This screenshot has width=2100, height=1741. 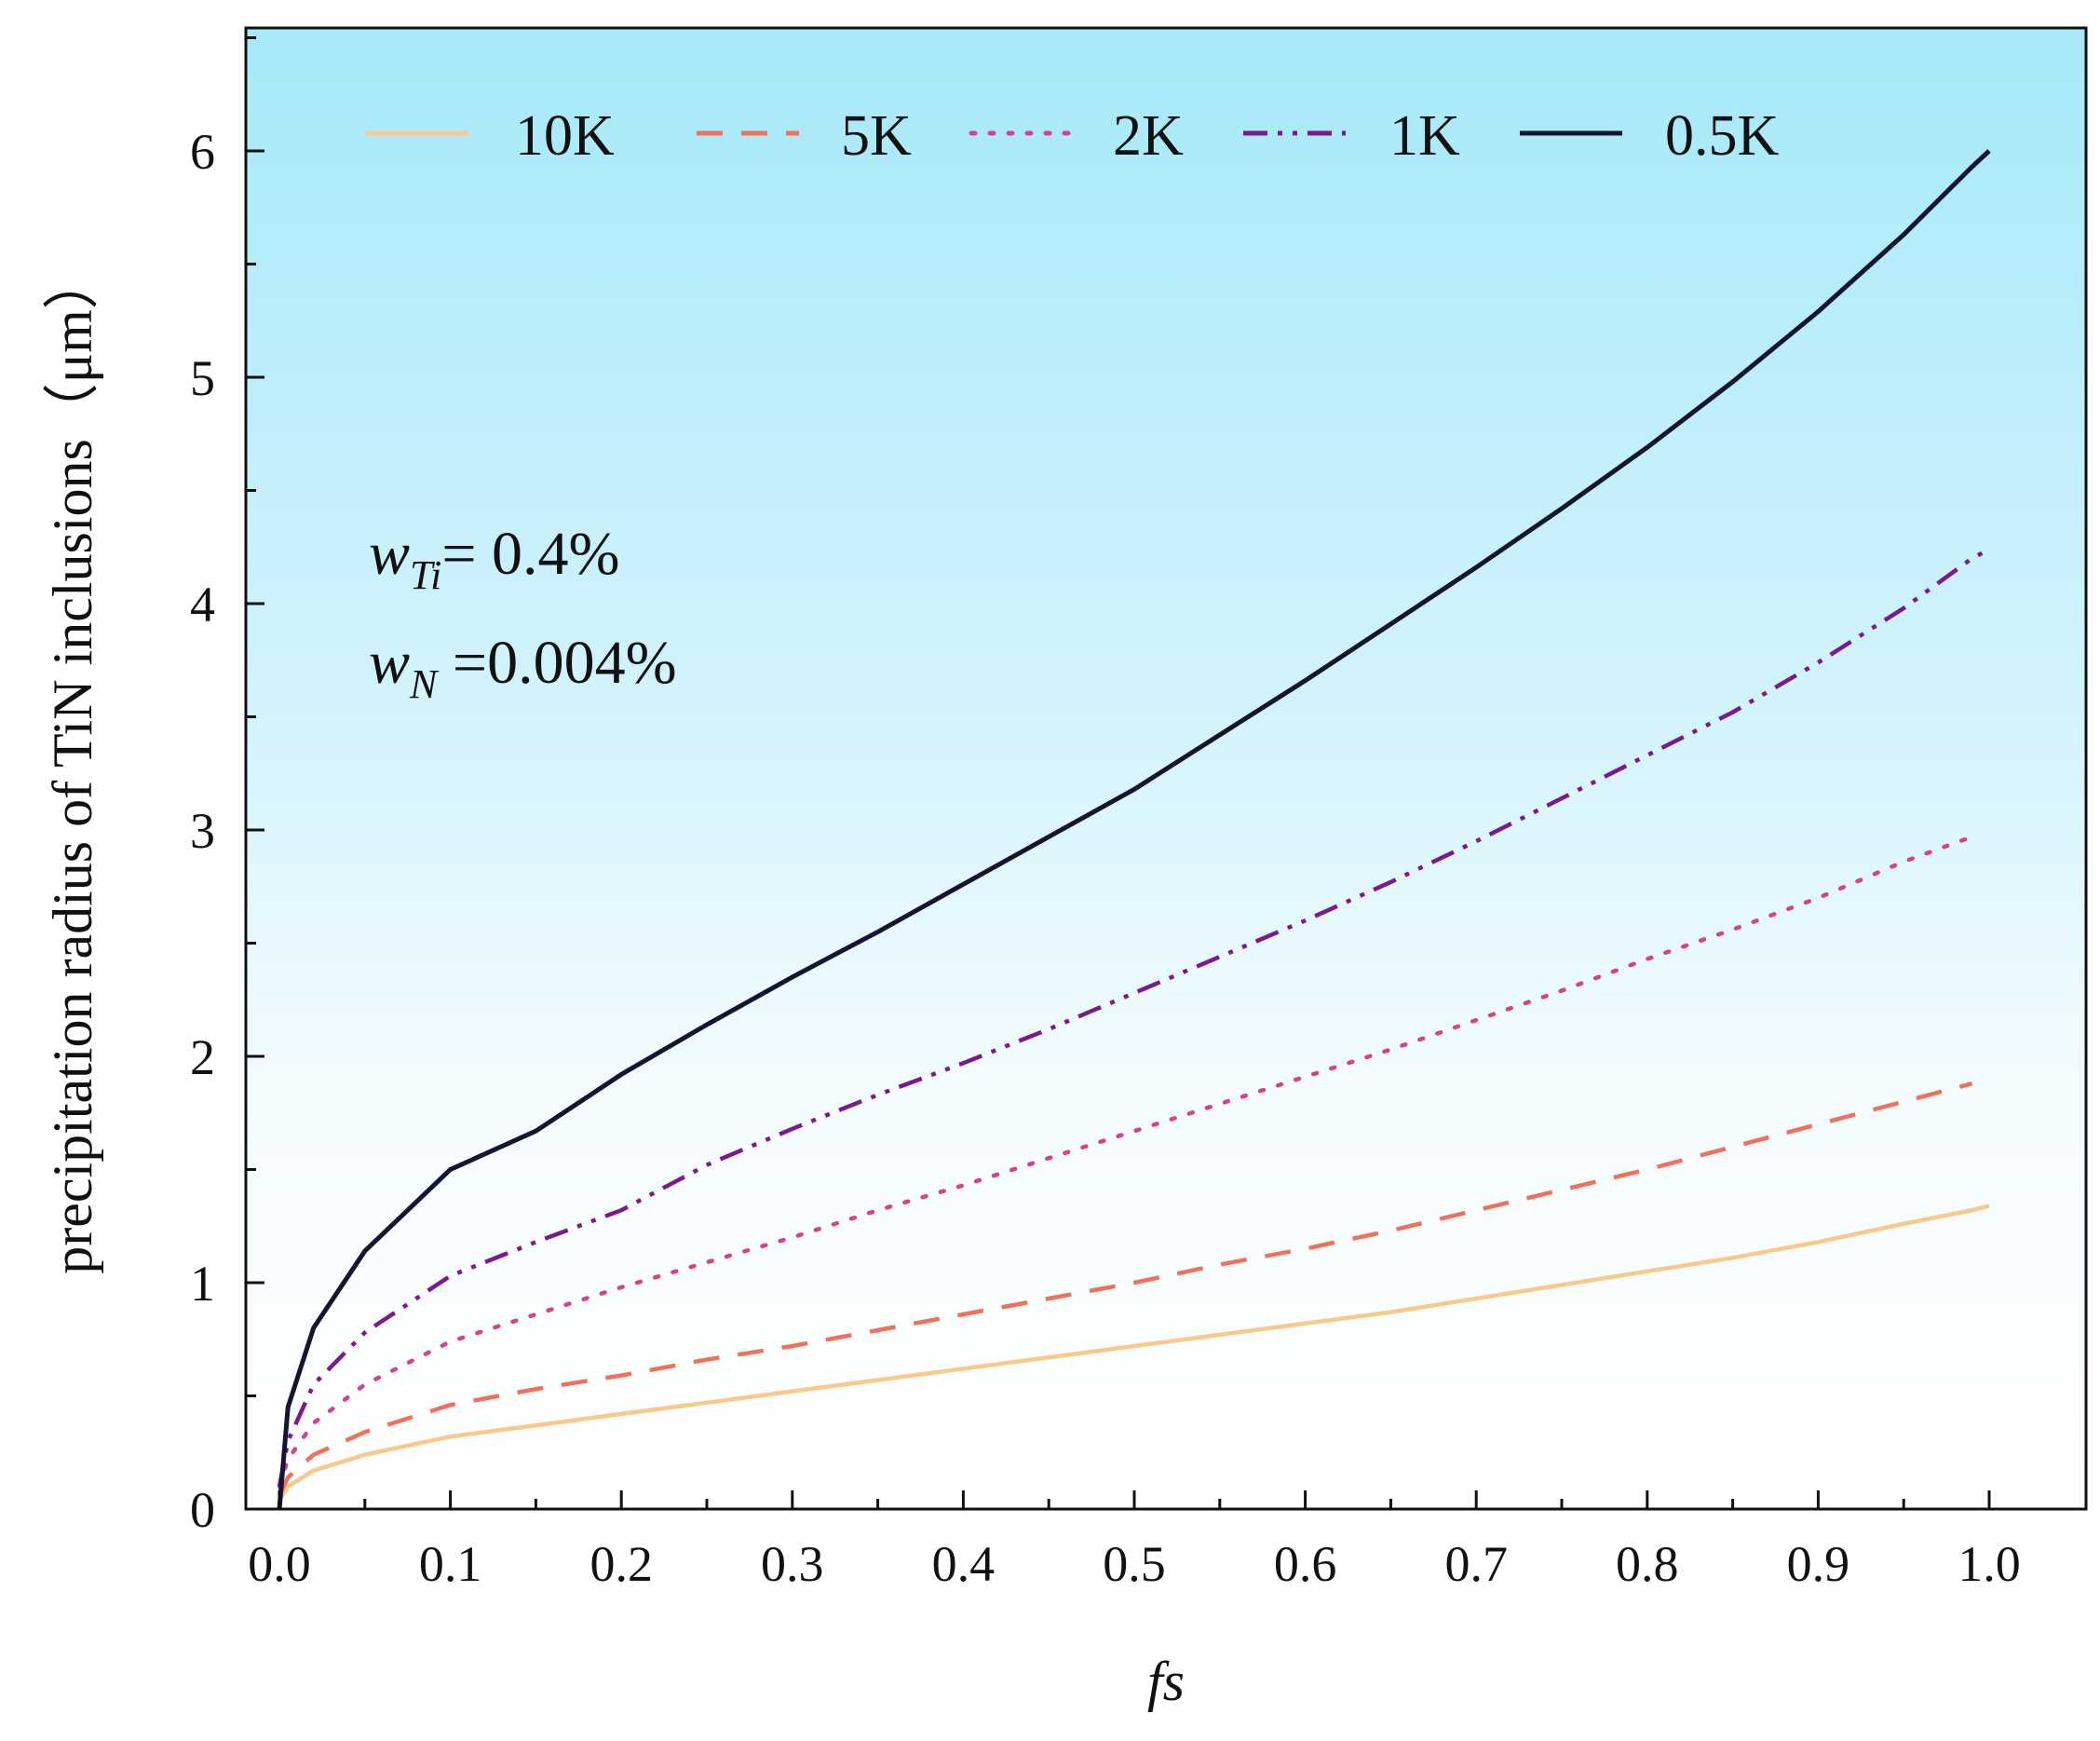 What do you see at coordinates (1305, 1564) in the screenshot?
I see `x-tick-label: 0.6` at bounding box center [1305, 1564].